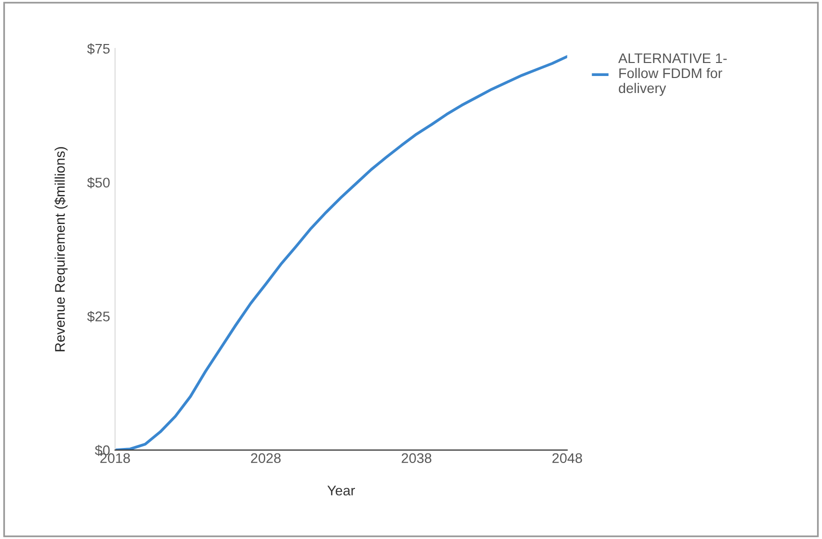 The height and width of the screenshot is (539, 822). I want to click on y-tick-label: $75, so click(98, 49).